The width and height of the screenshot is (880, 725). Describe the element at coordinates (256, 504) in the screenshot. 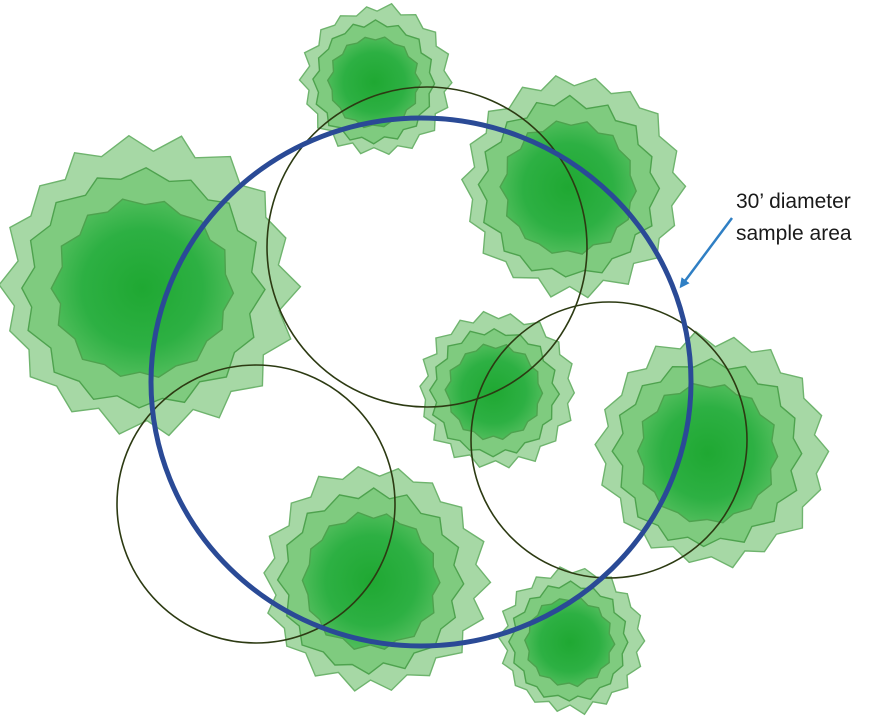

I see `subplot-circle-left` at that location.